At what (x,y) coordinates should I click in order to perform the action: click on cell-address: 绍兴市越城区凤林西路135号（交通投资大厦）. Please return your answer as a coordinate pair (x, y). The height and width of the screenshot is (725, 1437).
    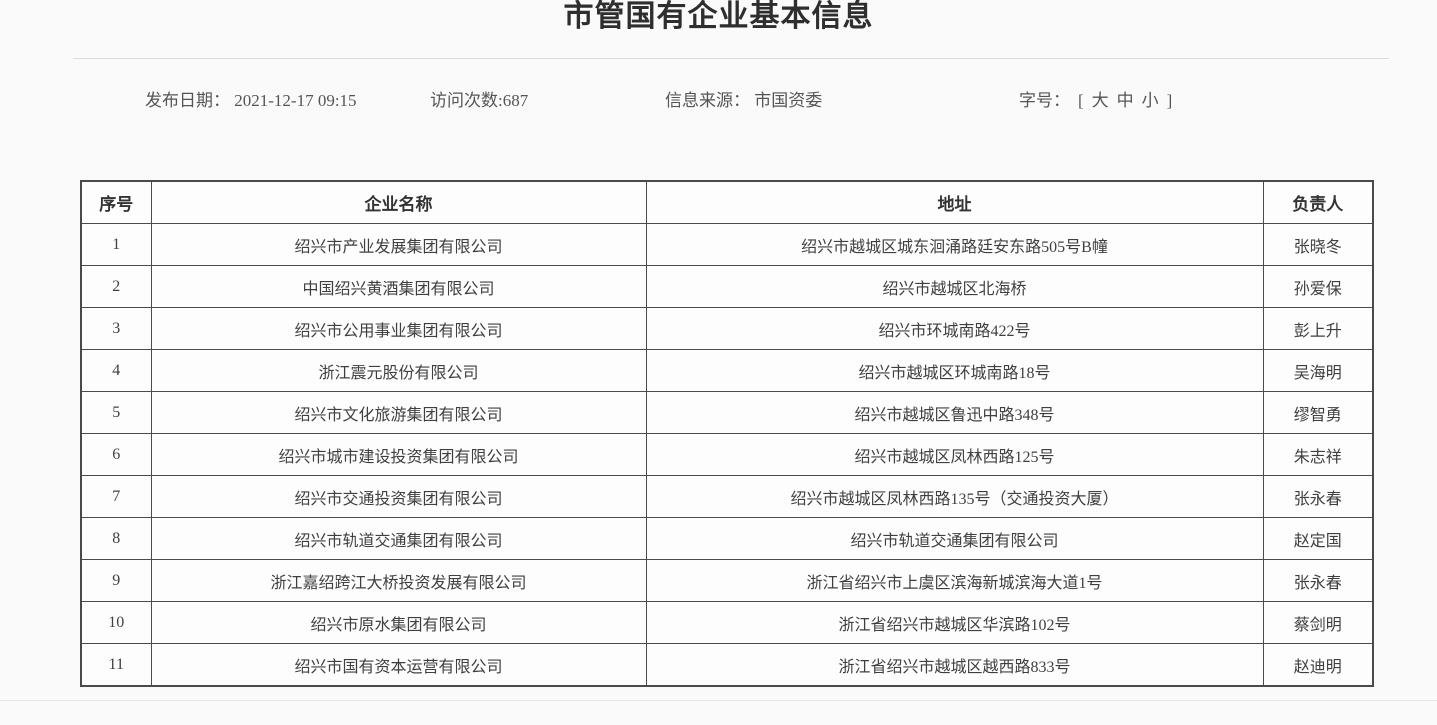
    Looking at the image, I should click on (954, 496).